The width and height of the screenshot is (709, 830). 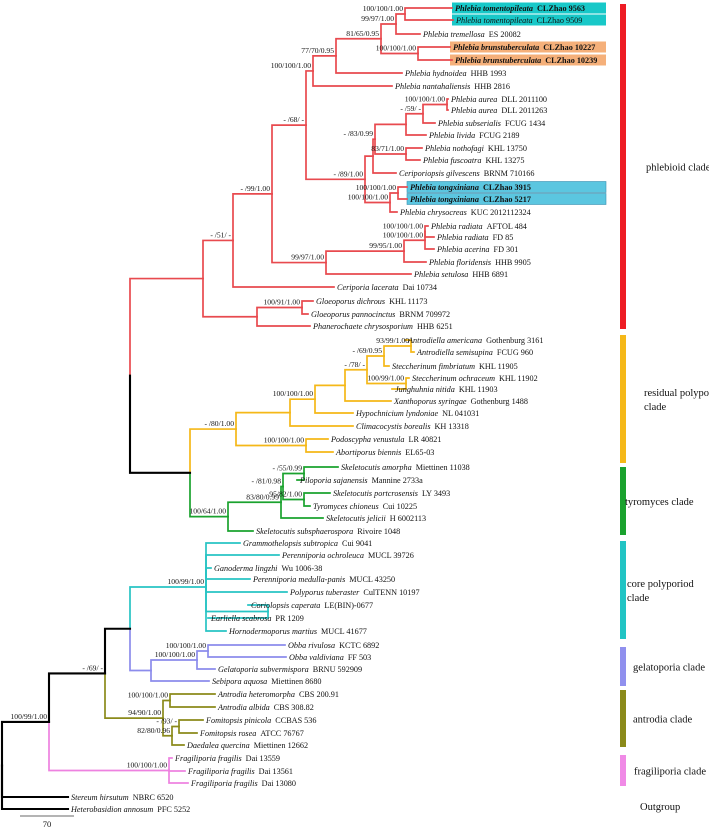 What do you see at coordinates (166, 721) in the screenshot?
I see `support-value: - /93/ -` at bounding box center [166, 721].